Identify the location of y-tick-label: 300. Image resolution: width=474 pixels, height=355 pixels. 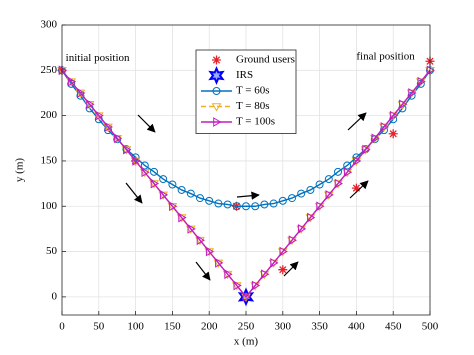
(49, 25).